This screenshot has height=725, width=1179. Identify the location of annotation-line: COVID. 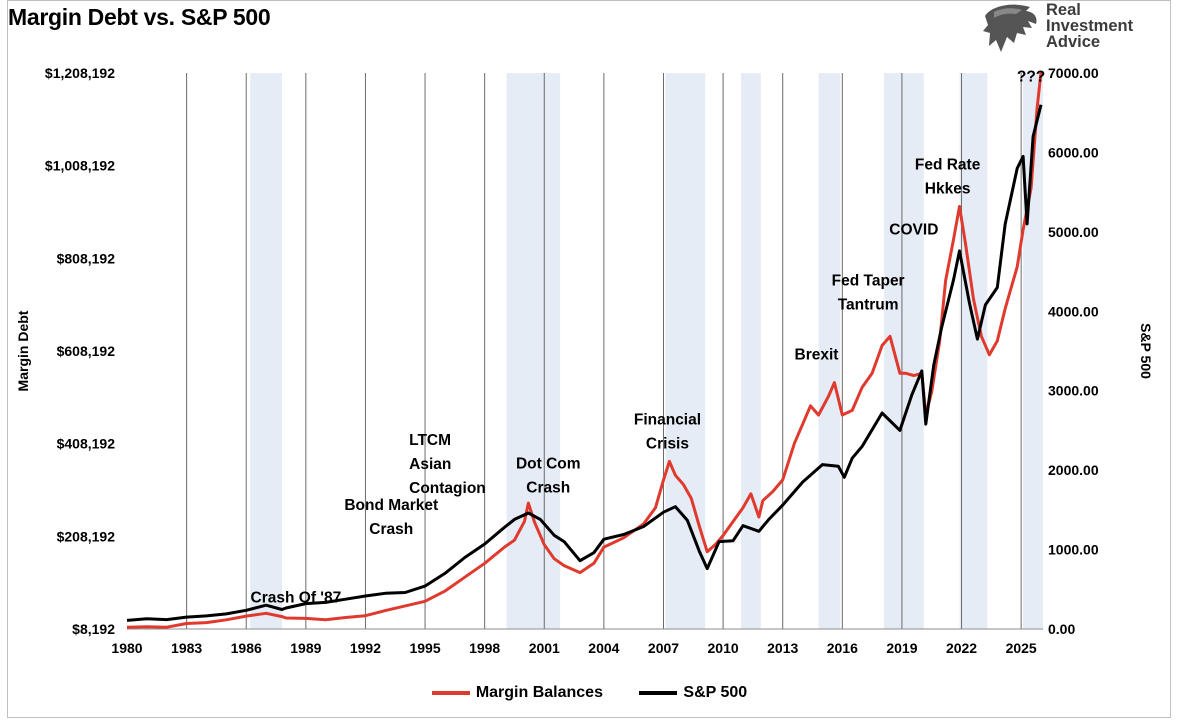
(913, 229).